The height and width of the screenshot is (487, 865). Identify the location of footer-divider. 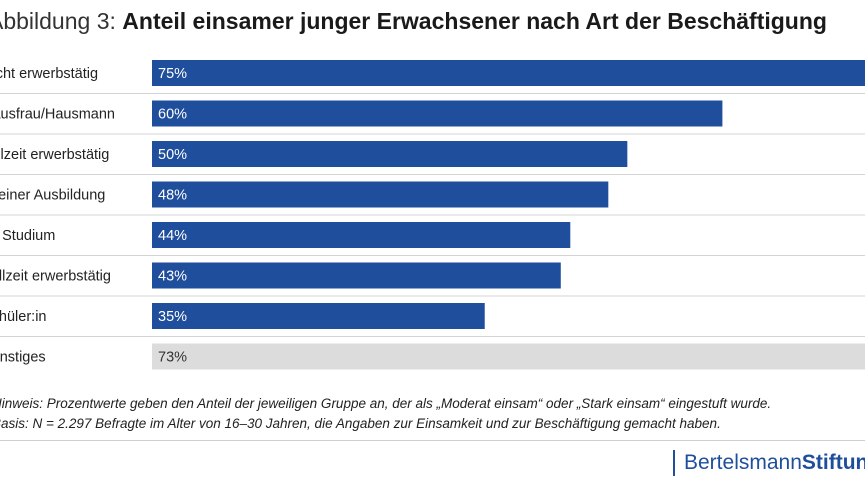
(432, 440).